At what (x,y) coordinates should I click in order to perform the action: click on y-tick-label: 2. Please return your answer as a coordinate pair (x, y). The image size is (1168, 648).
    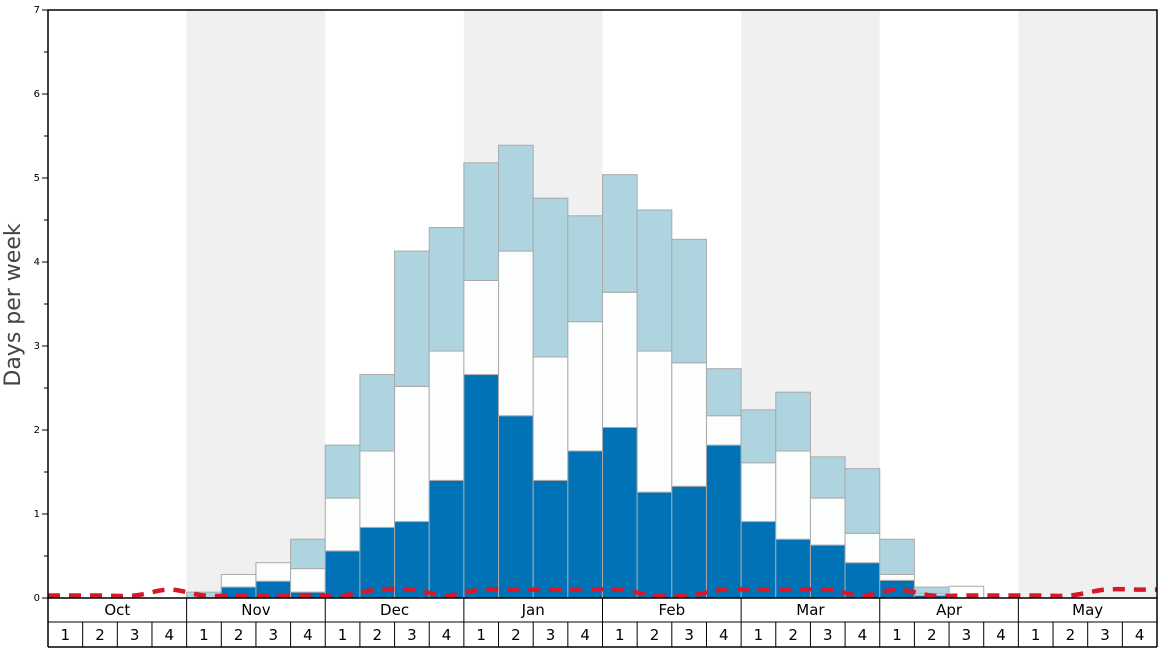
    Looking at the image, I should click on (37, 430).